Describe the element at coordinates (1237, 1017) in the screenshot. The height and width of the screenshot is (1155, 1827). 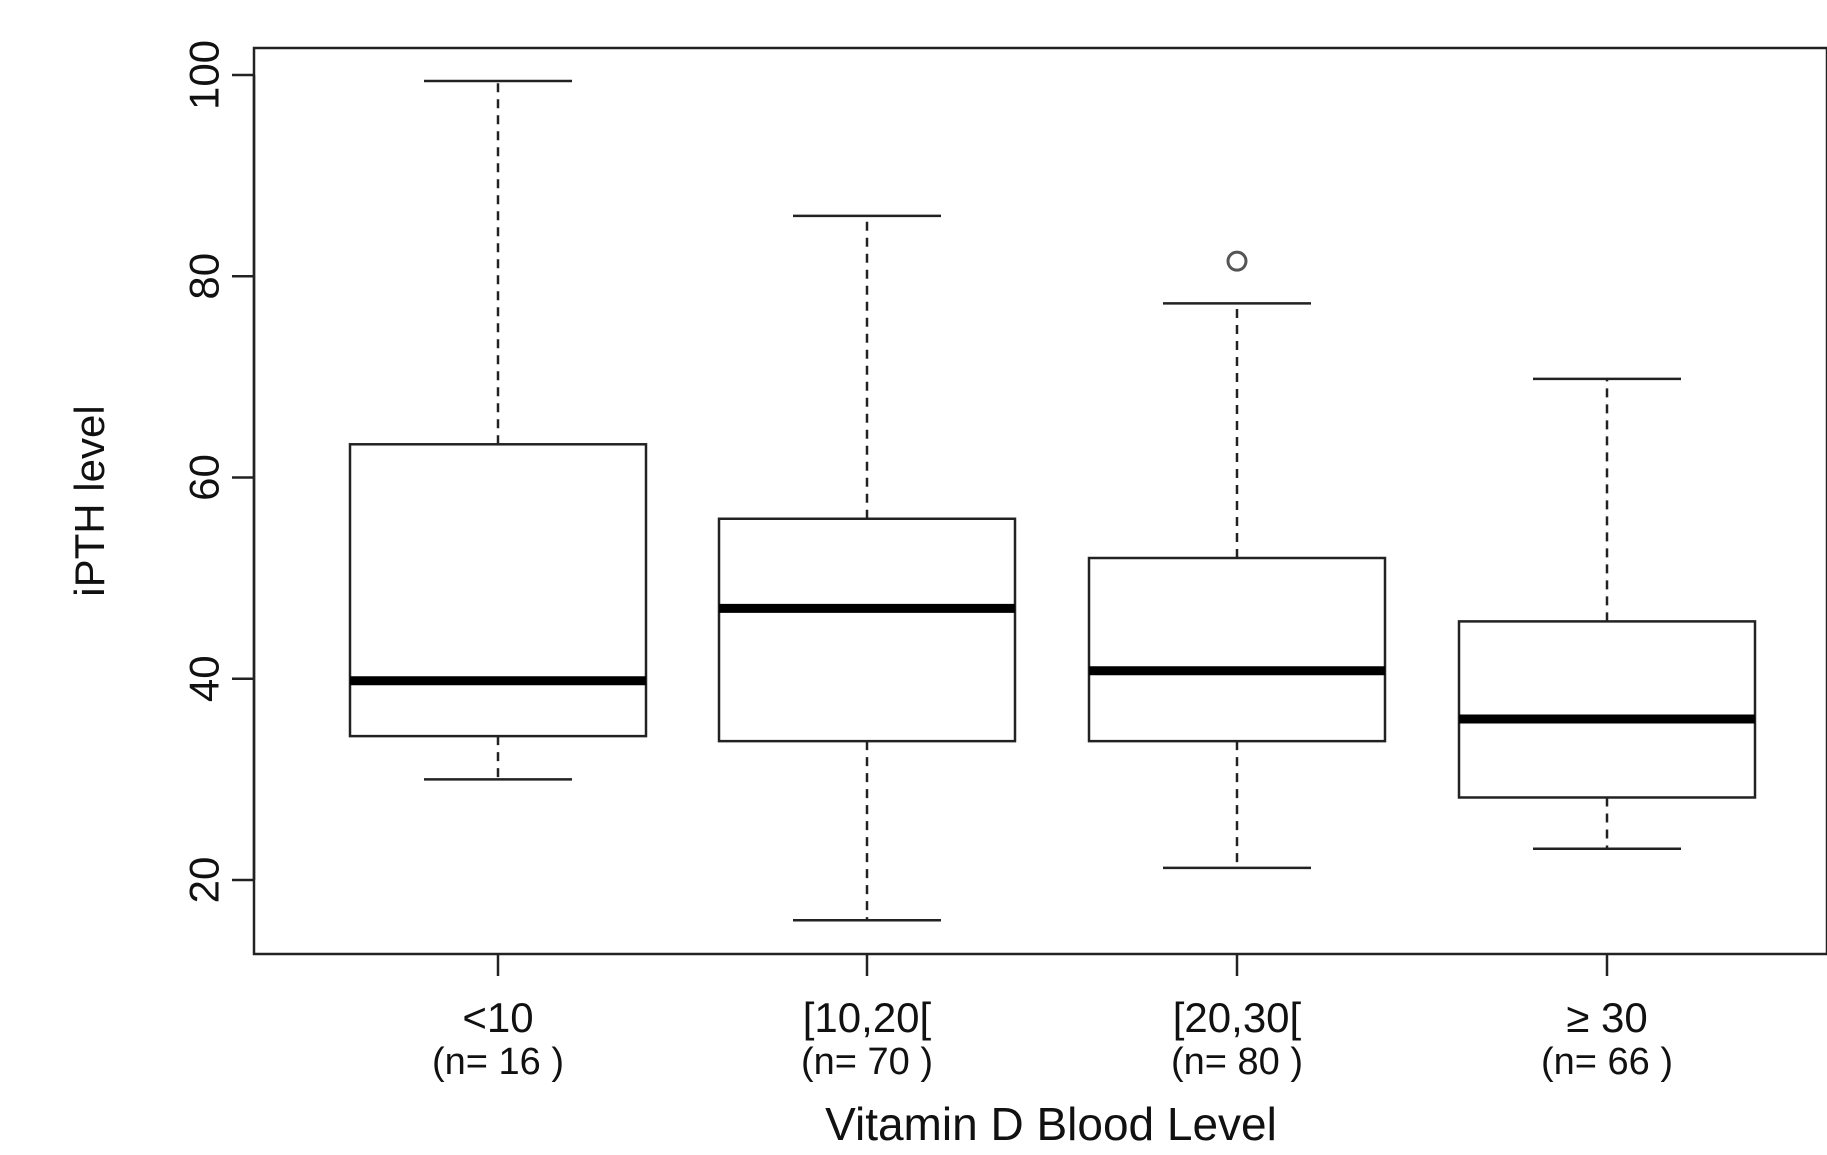
I see `x-tick-label: [20,30[` at that location.